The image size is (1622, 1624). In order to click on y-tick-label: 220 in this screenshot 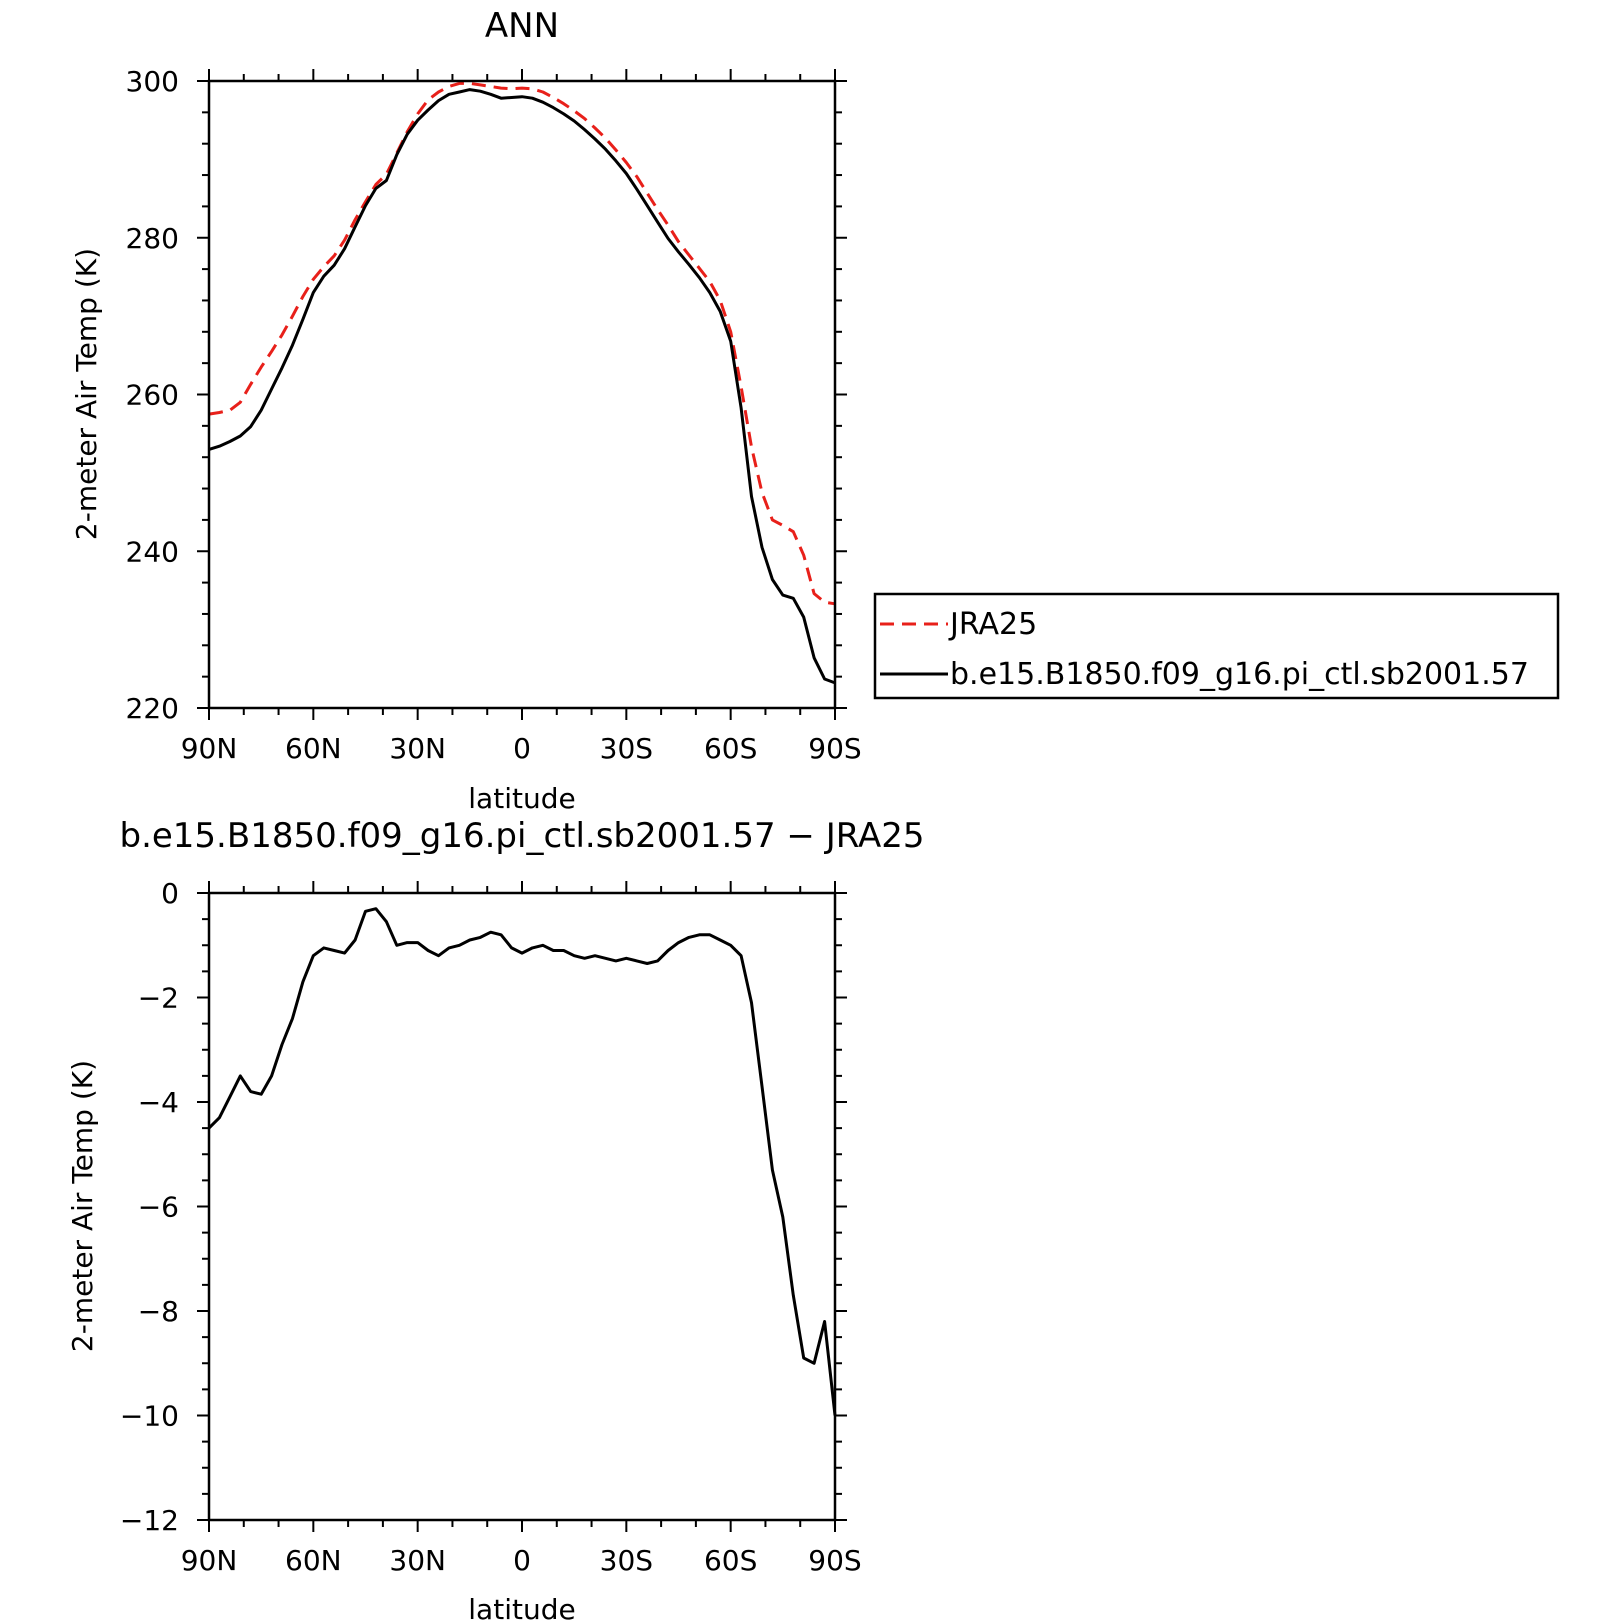, I will do `click(152, 708)`.